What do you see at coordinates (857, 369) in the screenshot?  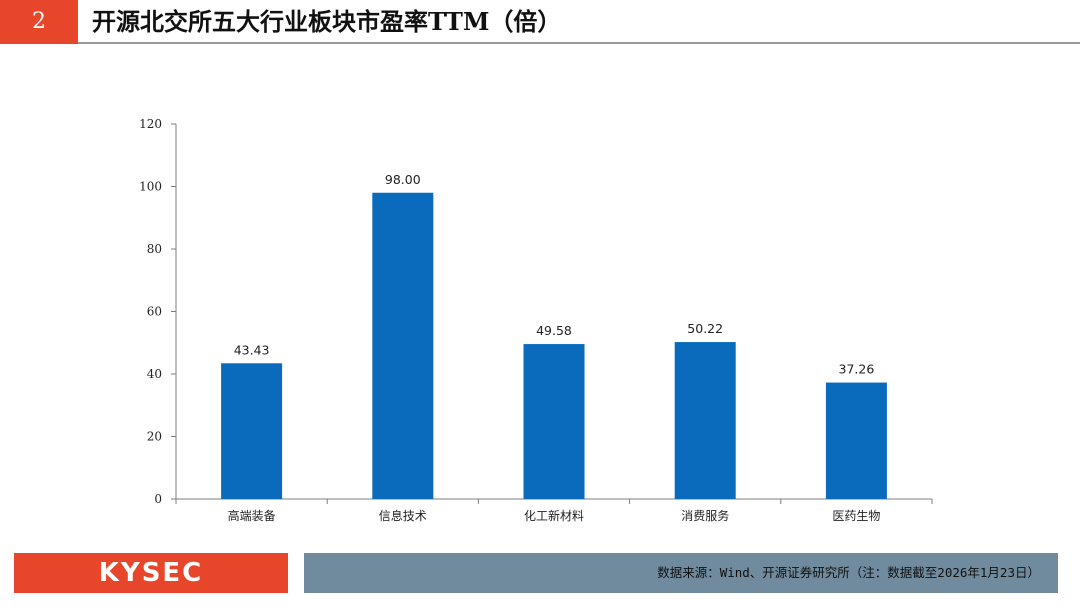 I see `data-label: 37.26` at bounding box center [857, 369].